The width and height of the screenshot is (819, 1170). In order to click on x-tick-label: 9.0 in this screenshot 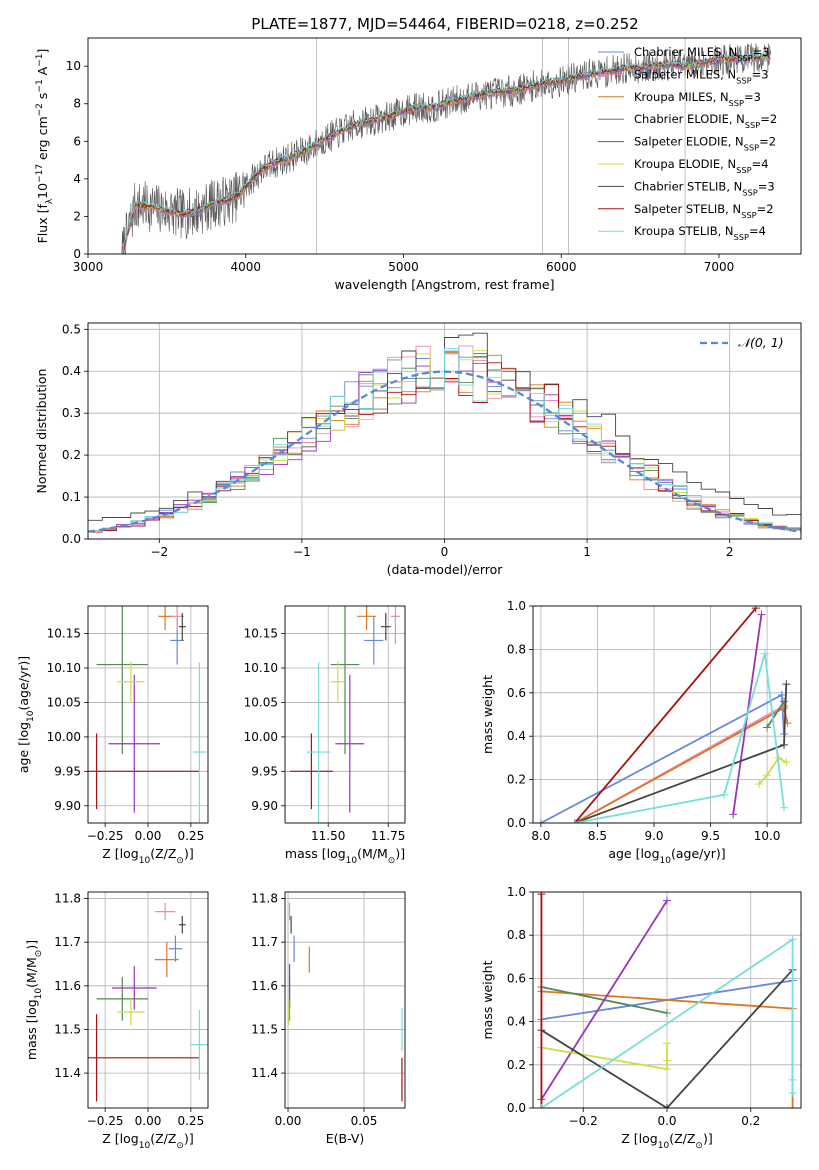, I will do `click(653, 836)`.